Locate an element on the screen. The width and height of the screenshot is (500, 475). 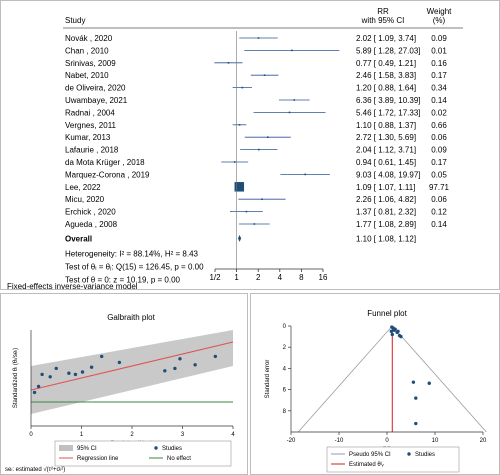
forest-heterogeneity: Heterogeneity: I² = 88.14%, H² = 8.43 is located at coordinates (132, 253).